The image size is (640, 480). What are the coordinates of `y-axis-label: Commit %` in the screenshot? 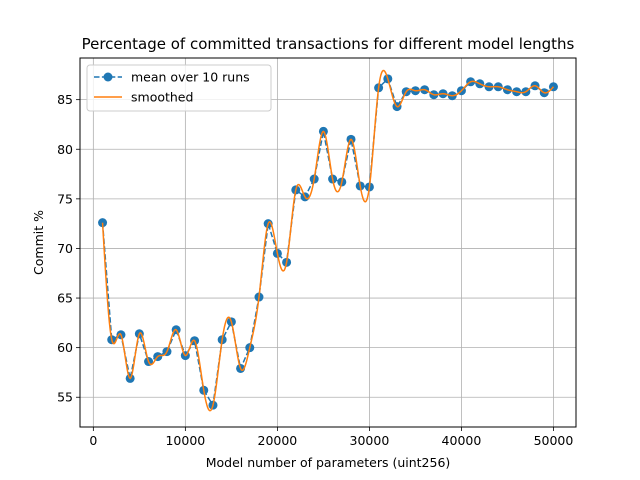 It's located at (38, 242).